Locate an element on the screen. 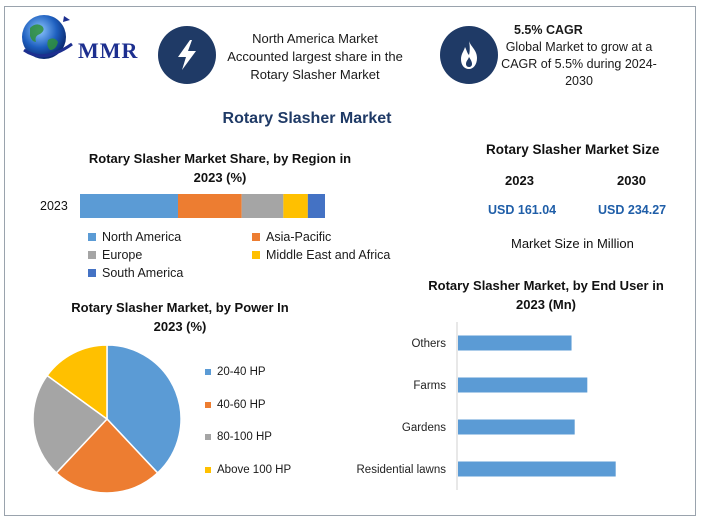  cagr-title: 5.5% CAGR is located at coordinates (548, 30).